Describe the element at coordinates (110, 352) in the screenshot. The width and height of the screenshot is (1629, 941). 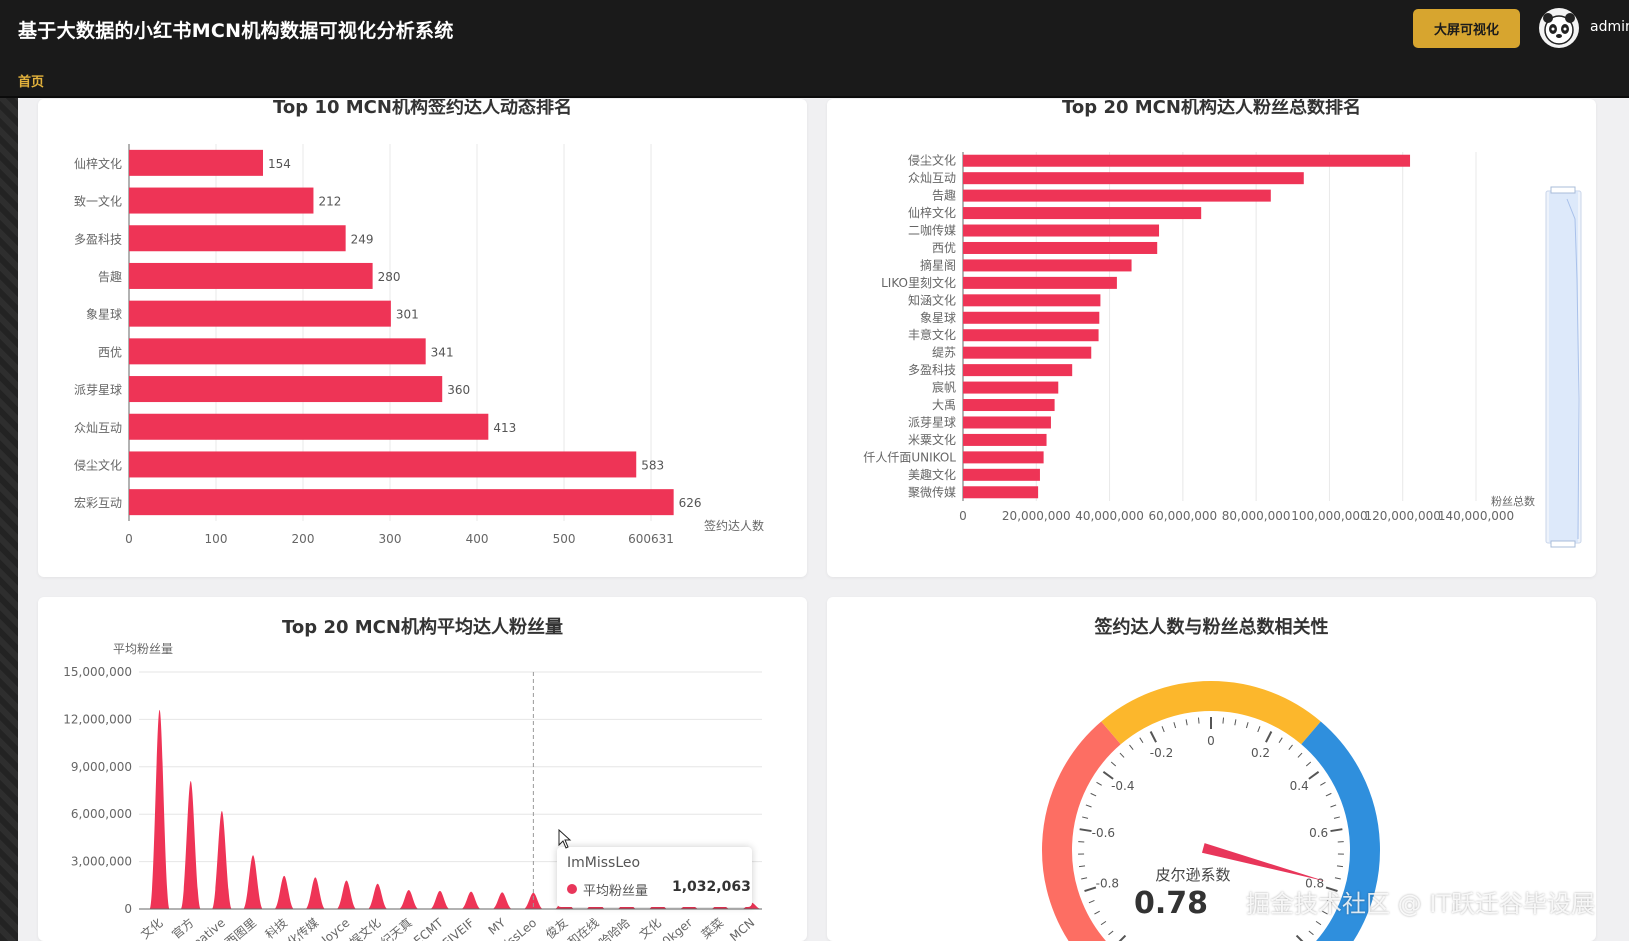
I see `y-category-label: 西优` at that location.